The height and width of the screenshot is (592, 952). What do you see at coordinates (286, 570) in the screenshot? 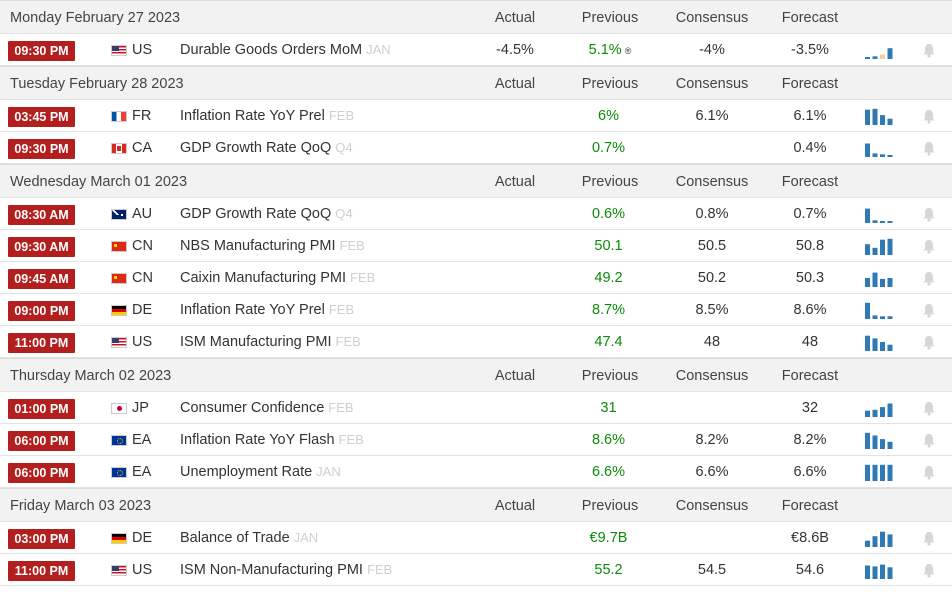
I see `event-name: ISM Non-Manufacturing PMI FEB` at bounding box center [286, 570].